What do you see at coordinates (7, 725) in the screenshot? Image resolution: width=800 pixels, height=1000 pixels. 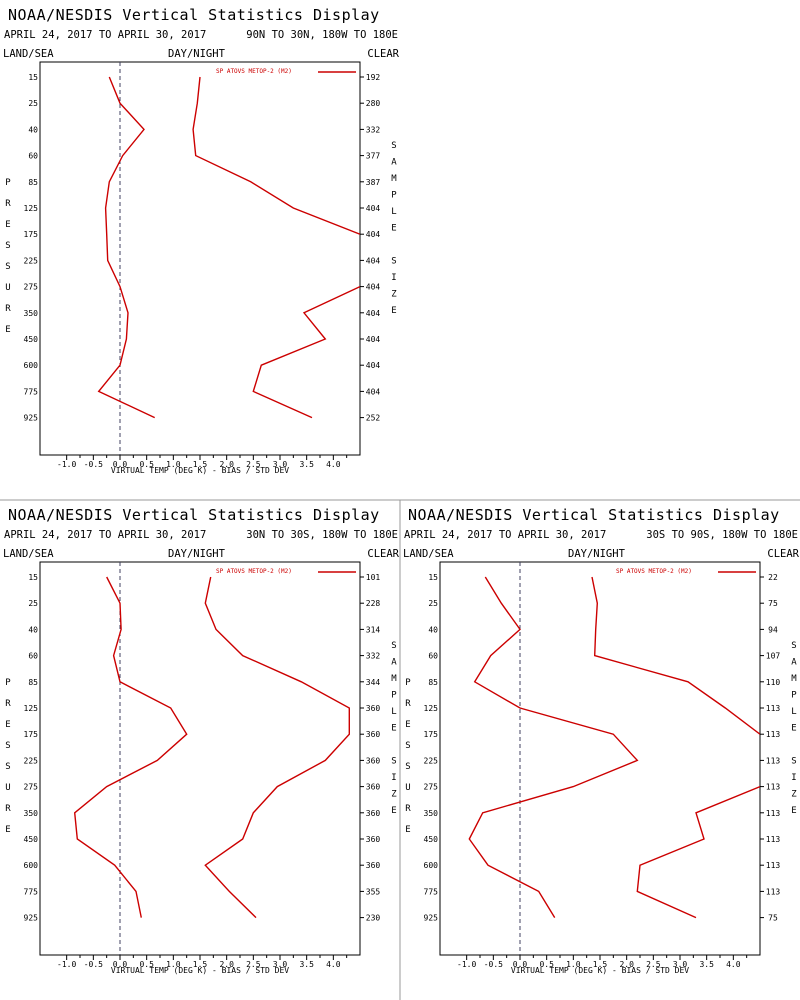 I see `pressure-axis-letter: E` at bounding box center [7, 725].